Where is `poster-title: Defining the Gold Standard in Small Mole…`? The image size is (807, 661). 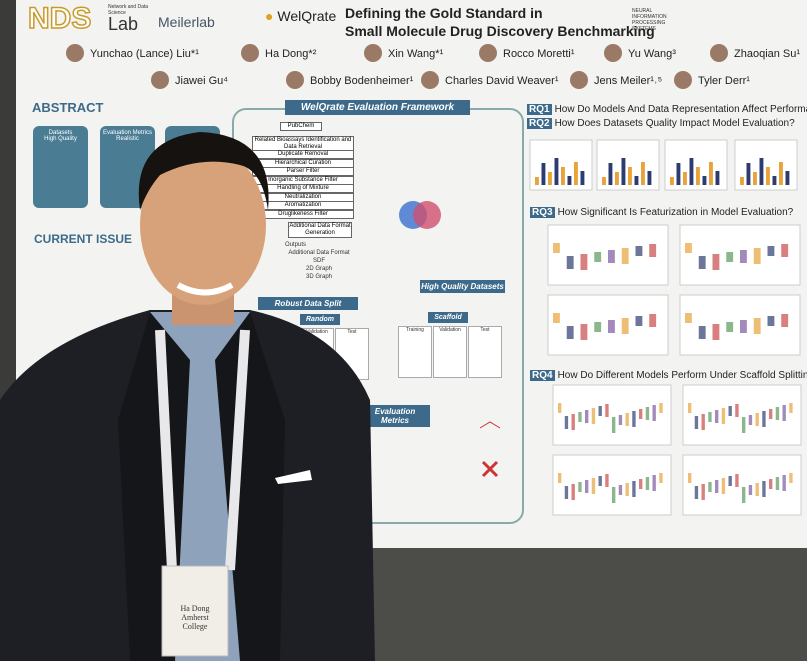 poster-title: Defining the Gold Standard in Small Mole… is located at coordinates (500, 22).